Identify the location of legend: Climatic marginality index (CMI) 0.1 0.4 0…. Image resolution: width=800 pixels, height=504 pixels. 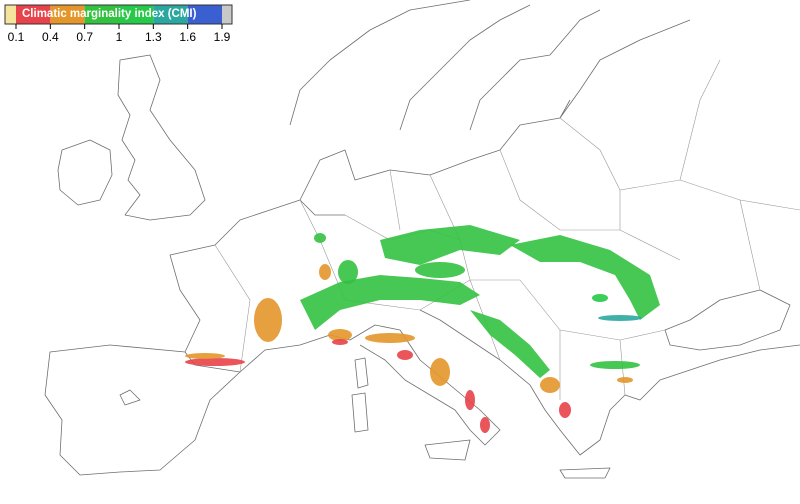
(118, 24).